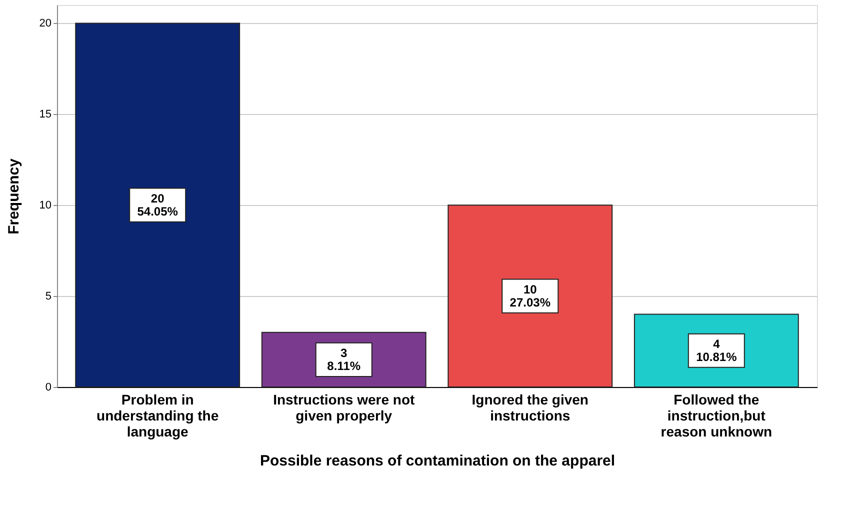 The height and width of the screenshot is (506, 849). Describe the element at coordinates (45, 114) in the screenshot. I see `y-tick-label: 15` at that location.